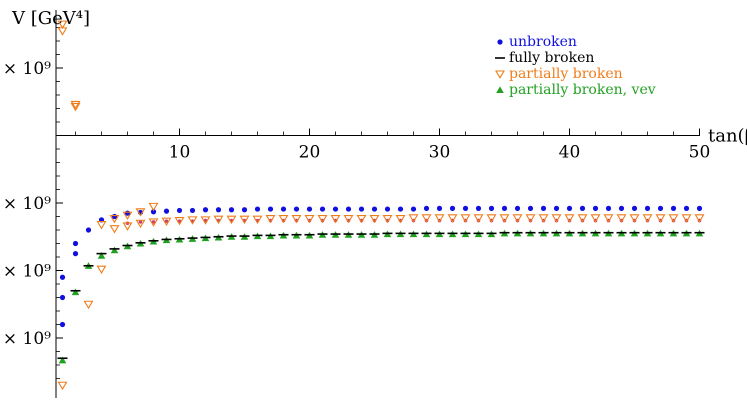 This screenshot has height=404, width=747. What do you see at coordinates (727, 136) in the screenshot?
I see `x-axis-label: tan(β)` at bounding box center [727, 136].